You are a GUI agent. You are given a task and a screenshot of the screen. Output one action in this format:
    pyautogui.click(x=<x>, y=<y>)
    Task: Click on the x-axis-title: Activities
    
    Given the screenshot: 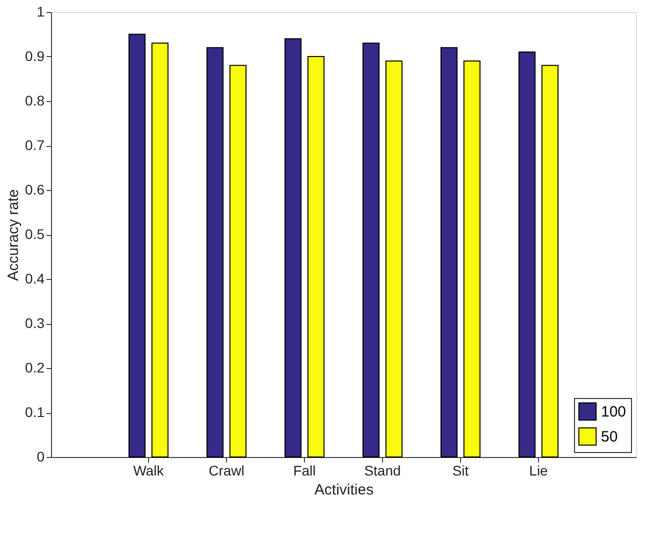 What is the action you would take?
    pyautogui.click(x=344, y=490)
    